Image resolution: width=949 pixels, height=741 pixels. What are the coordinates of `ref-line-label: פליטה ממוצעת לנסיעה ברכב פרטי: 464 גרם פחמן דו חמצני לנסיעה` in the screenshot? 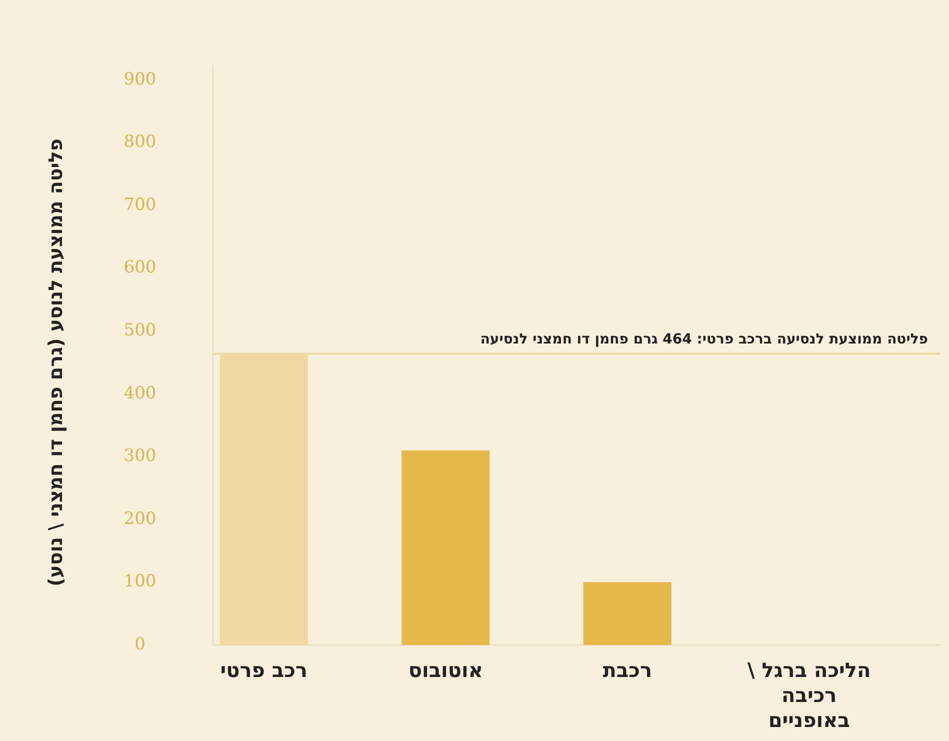 It's located at (704, 340).